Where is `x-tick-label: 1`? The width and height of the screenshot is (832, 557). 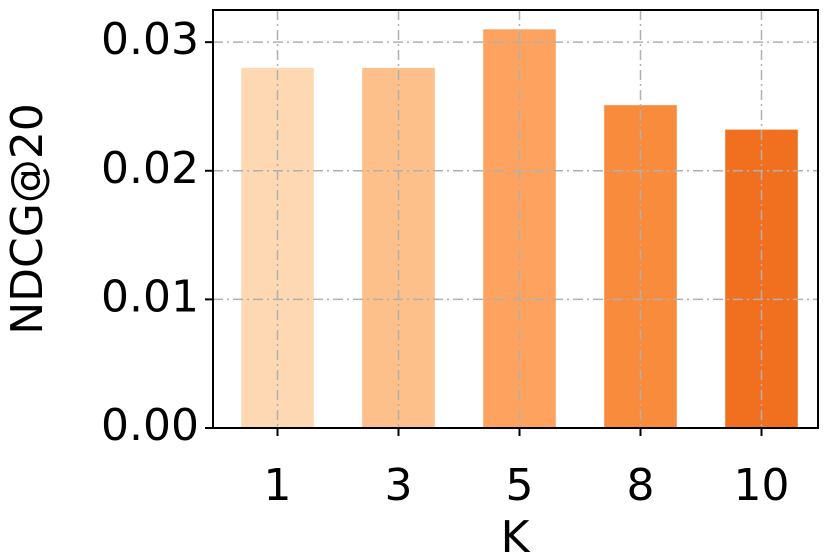 x-tick-label: 1 is located at coordinates (278, 485).